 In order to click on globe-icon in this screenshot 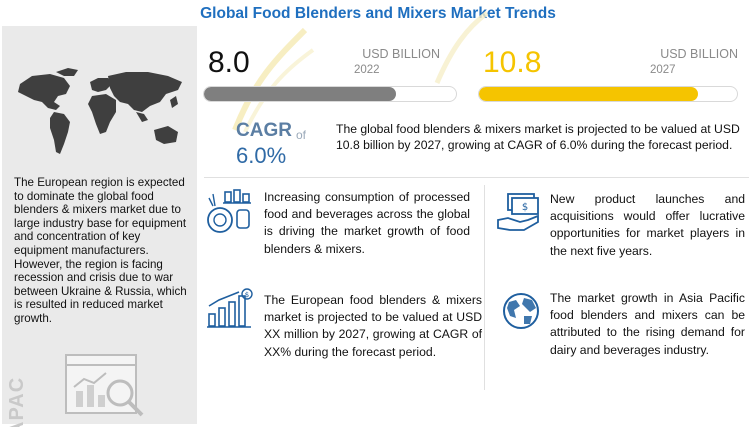, I will do `click(521, 311)`.